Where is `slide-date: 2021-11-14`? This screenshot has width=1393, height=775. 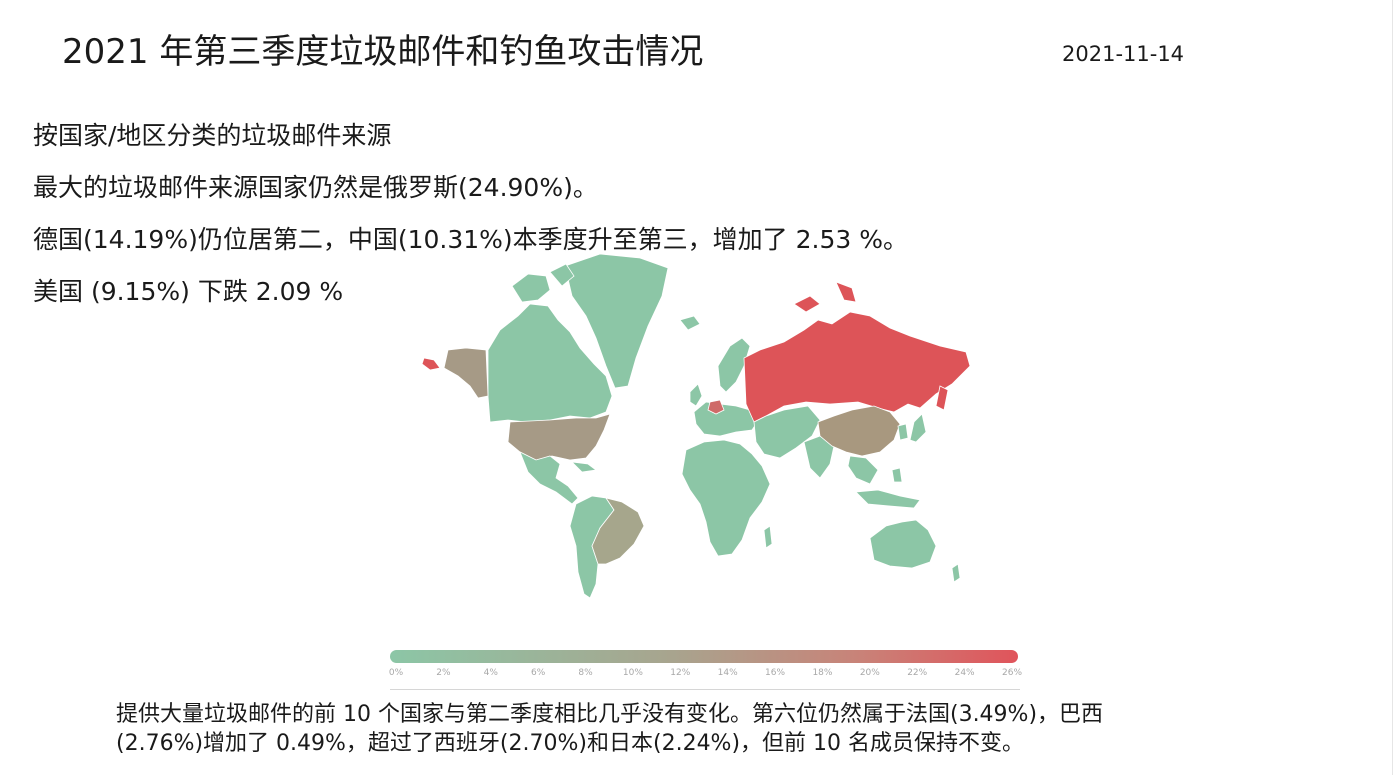
slide-date: 2021-11-14 is located at coordinates (1123, 54).